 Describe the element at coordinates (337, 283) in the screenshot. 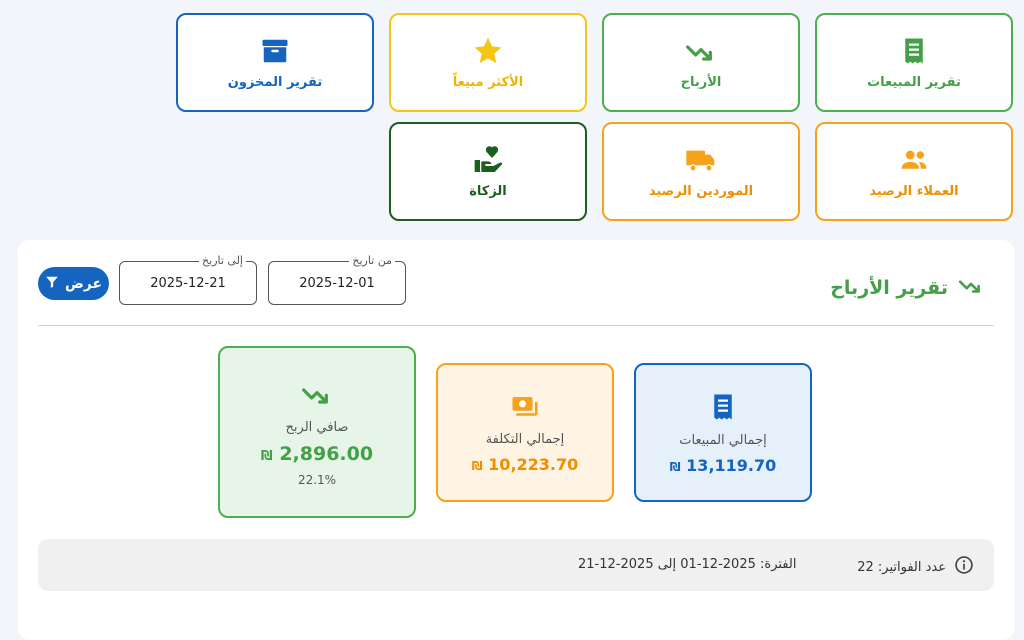

I see `from-date-value: 2025-12-01` at that location.